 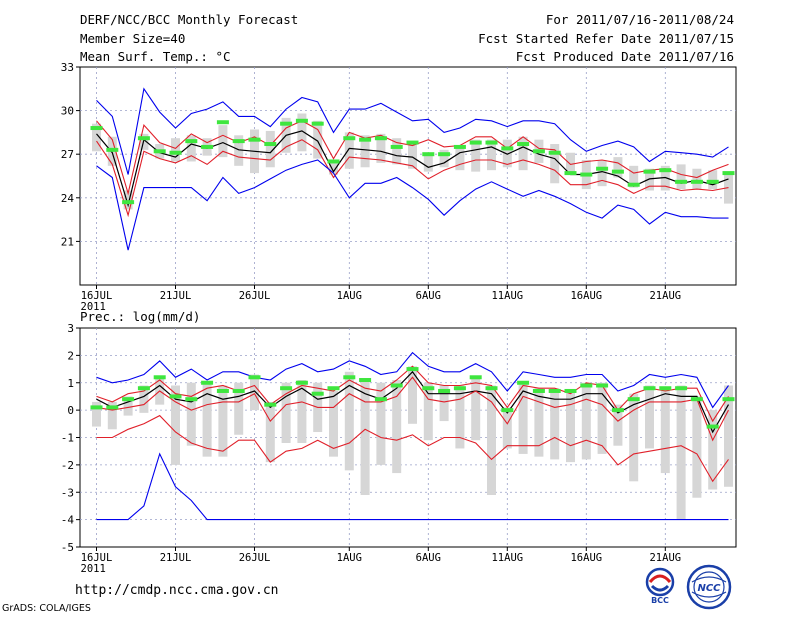 What do you see at coordinates (93, 307) in the screenshot?
I see `temp-x-tick-year: 2011` at bounding box center [93, 307].